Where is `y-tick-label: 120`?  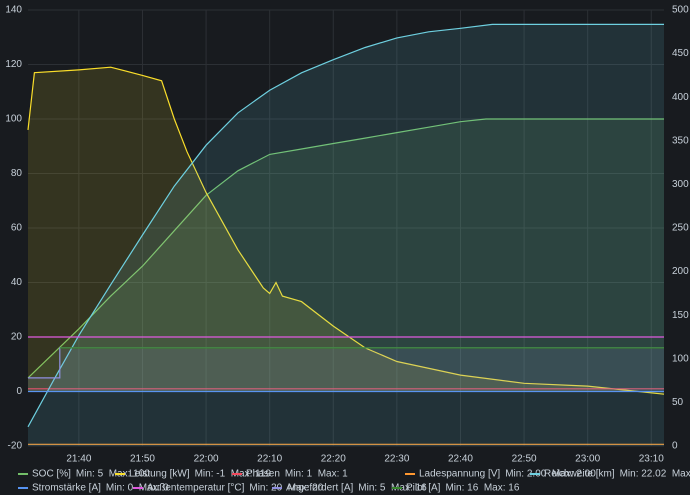 y-tick-label: 120 is located at coordinates (13, 64).